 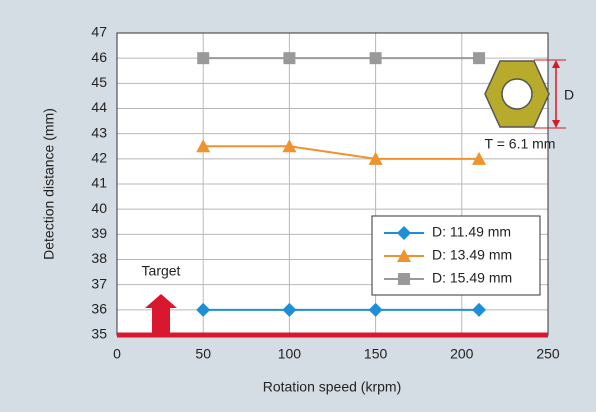 What do you see at coordinates (290, 354) in the screenshot?
I see `x-tick-label: 100` at bounding box center [290, 354].